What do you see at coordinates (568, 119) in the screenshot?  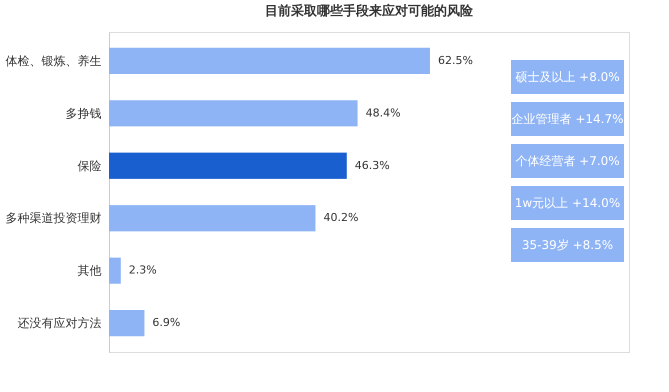 I see `text: 企业管理者 +14.7%` at bounding box center [568, 119].